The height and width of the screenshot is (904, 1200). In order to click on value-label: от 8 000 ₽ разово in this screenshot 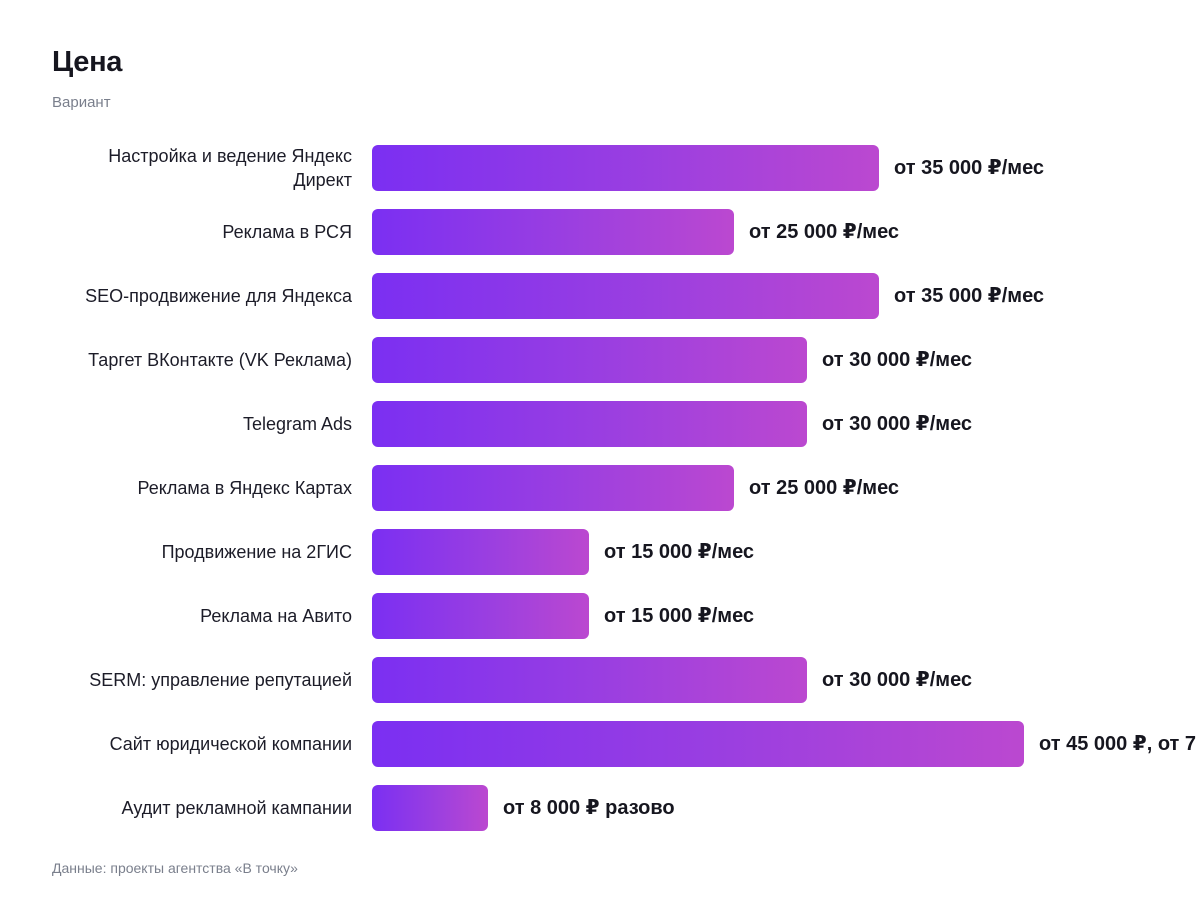, I will do `click(589, 808)`.